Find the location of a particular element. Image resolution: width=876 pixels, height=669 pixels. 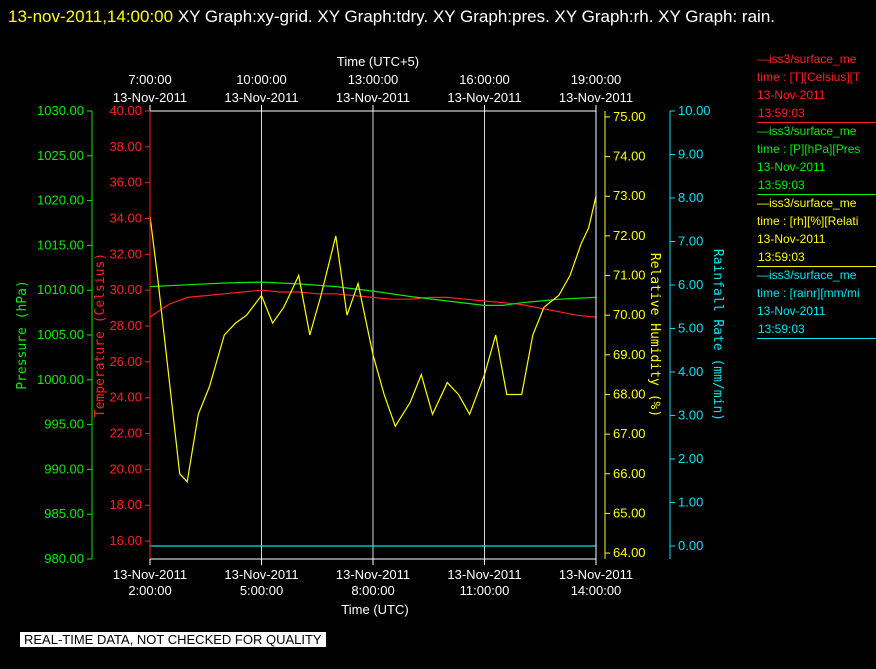

humidity-tick-label: 67.00 is located at coordinates (629, 433).